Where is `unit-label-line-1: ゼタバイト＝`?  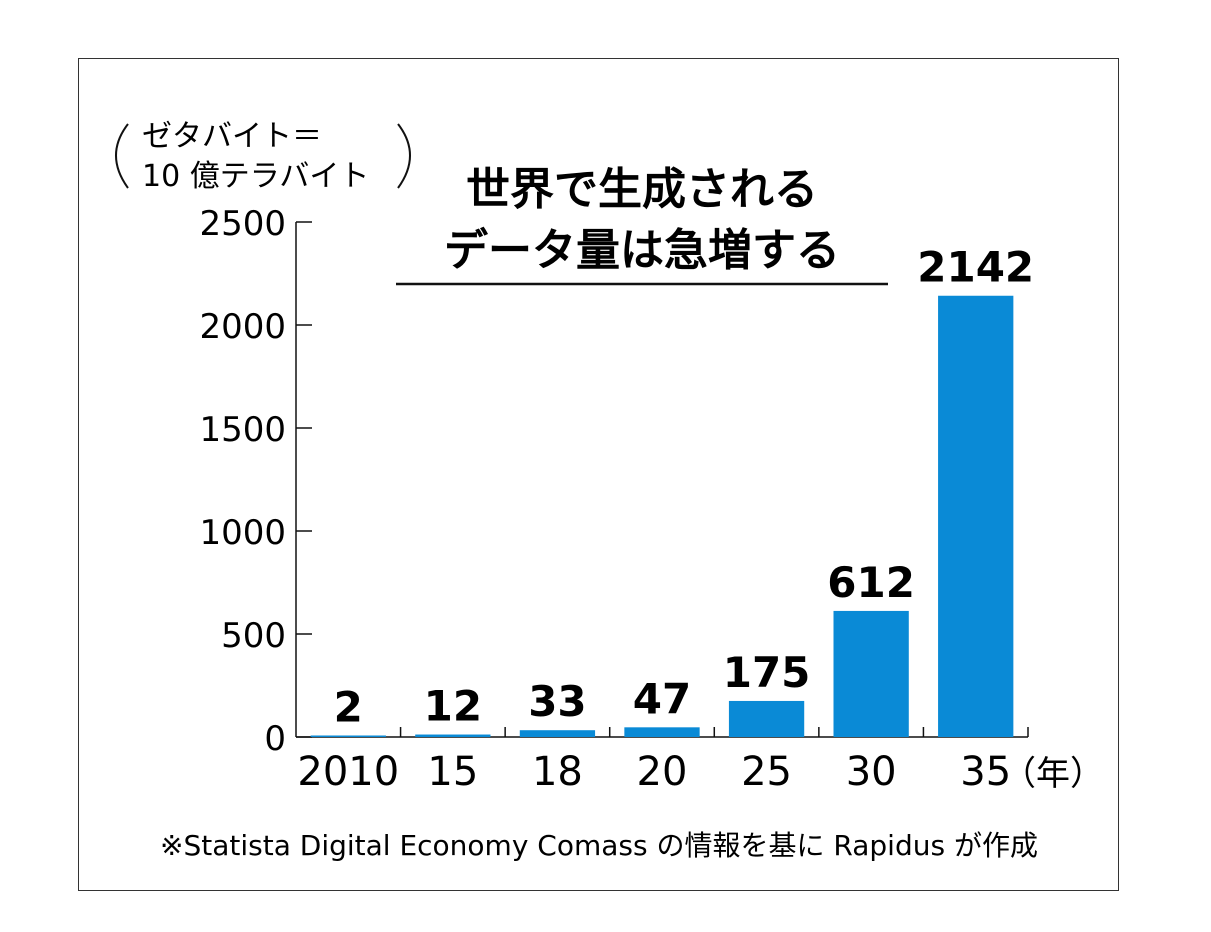 unit-label-line-1: ゼタバイト＝ is located at coordinates (232, 136).